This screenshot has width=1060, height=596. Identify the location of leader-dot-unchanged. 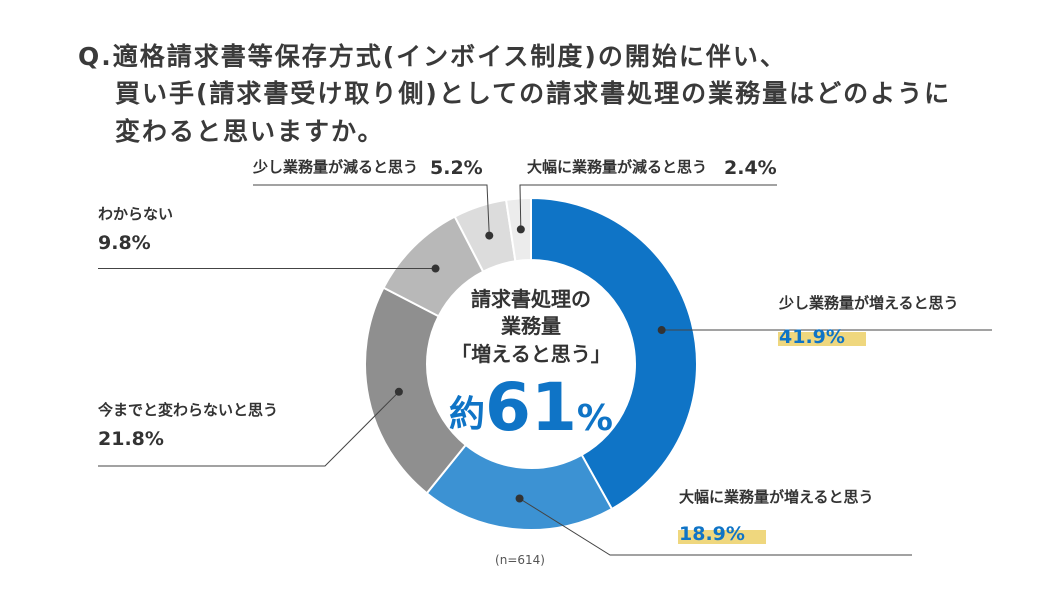
(398, 391).